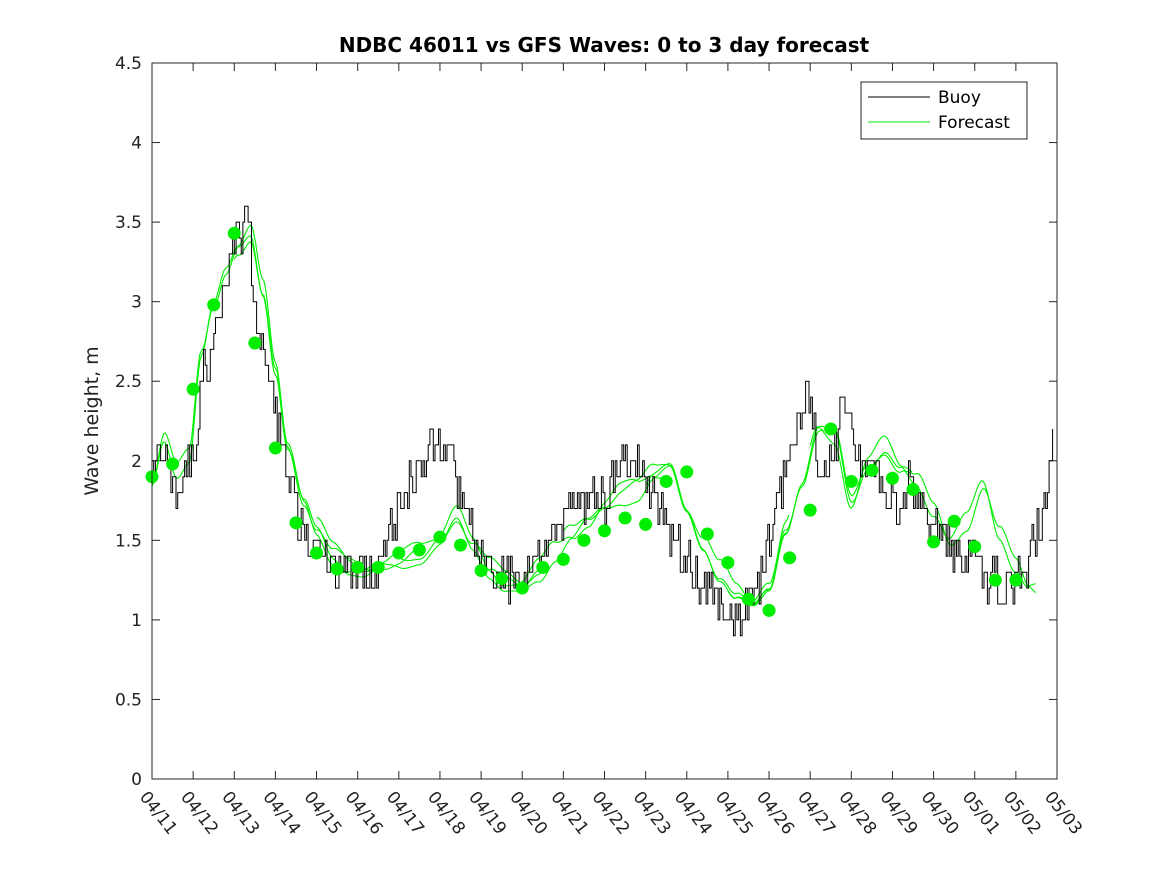 Image resolution: width=1167 pixels, height=875 pixels. What do you see at coordinates (128, 382) in the screenshot?
I see `y-tick-label: 2.5` at bounding box center [128, 382].